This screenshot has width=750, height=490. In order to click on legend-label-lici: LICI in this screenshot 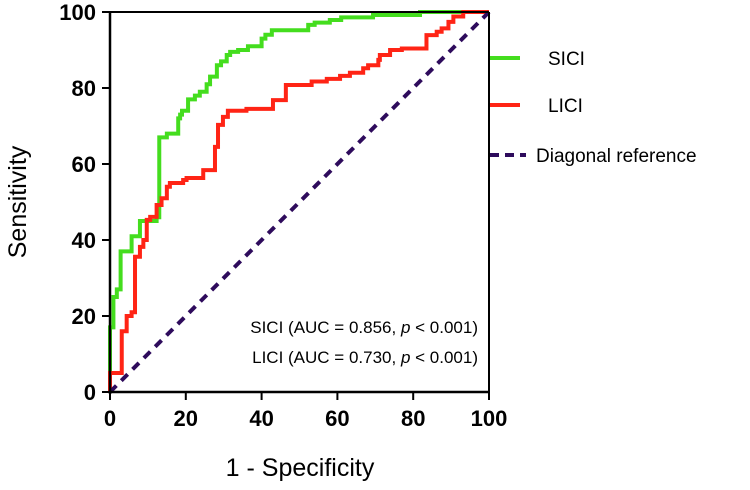, I will do `click(565, 106)`.